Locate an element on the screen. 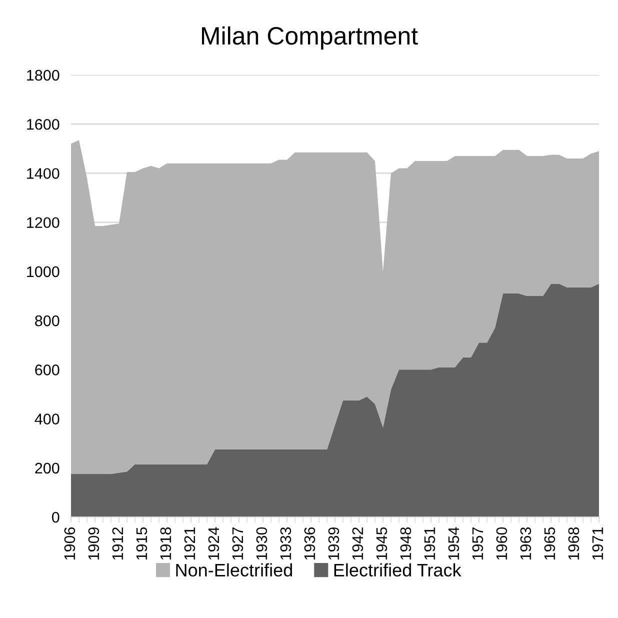  y-tick-label: 1200 is located at coordinates (43, 222).